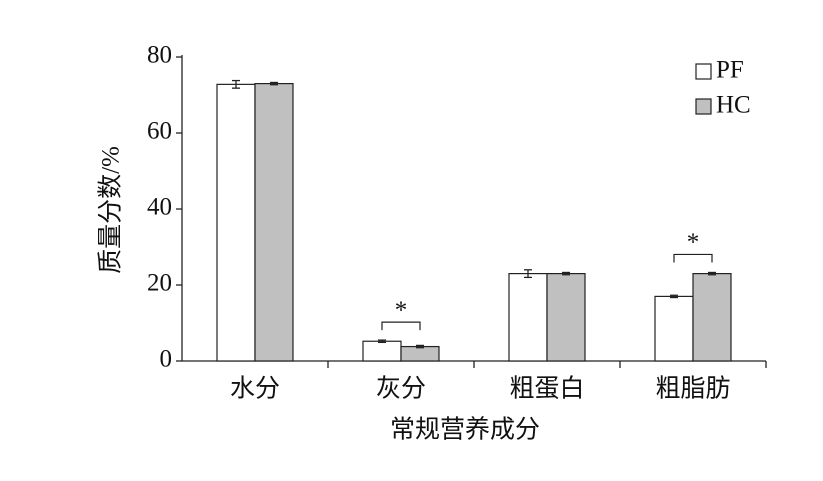  Describe the element at coordinates (159, 283) in the screenshot. I see `y-tick-label: 20` at that location.